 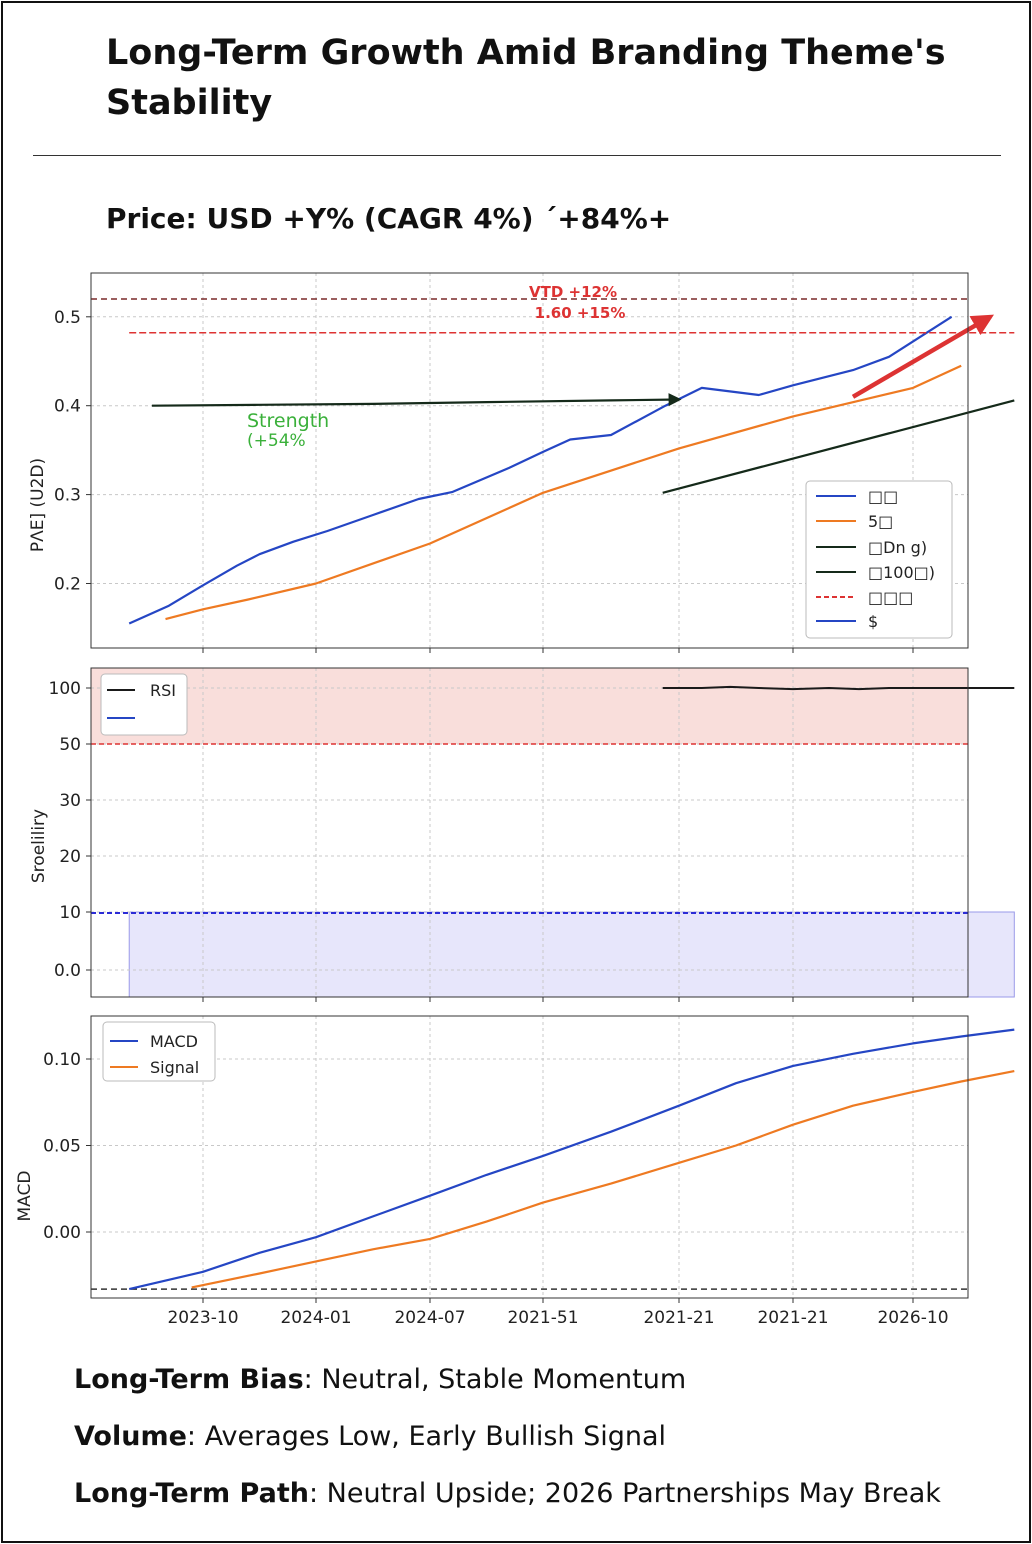 I want to click on footer-line-bias: Long-Term Bias: Neutral, Stable Momentum, so click(x=380, y=1379).